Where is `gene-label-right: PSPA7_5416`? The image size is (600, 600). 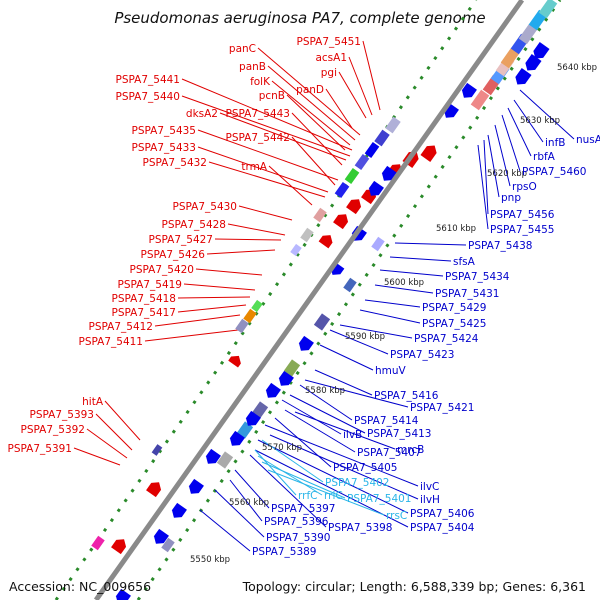 gene-label-right: PSPA7_5416 is located at coordinates (406, 396).